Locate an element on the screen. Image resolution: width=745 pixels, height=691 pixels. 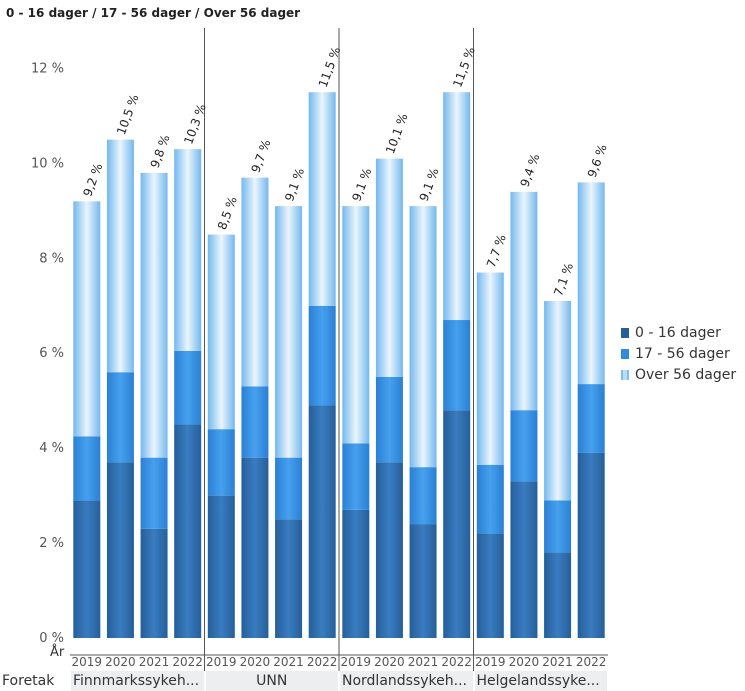
x-axis-title-year: År is located at coordinates (57, 652).